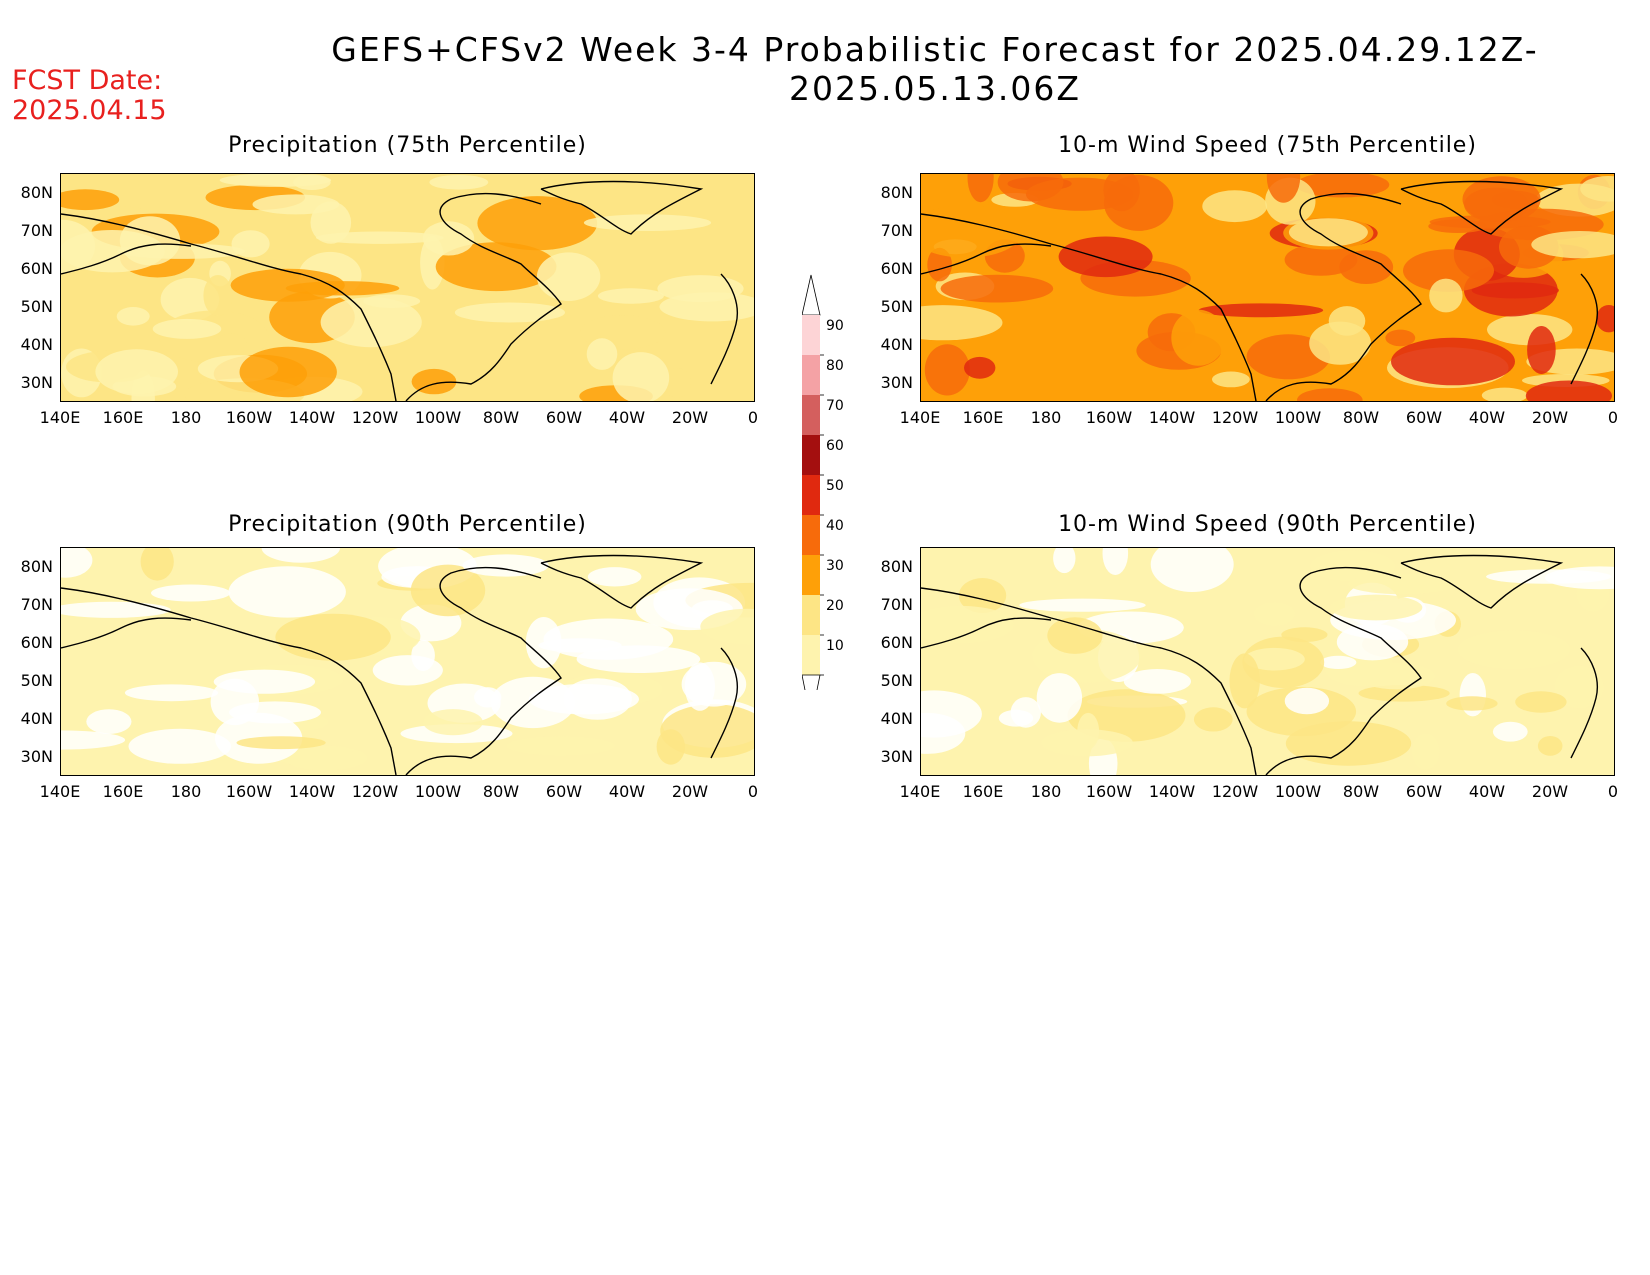 This screenshot has width=1650, height=1275. What do you see at coordinates (1172, 791) in the screenshot?
I see `lon-label: 140W` at bounding box center [1172, 791].